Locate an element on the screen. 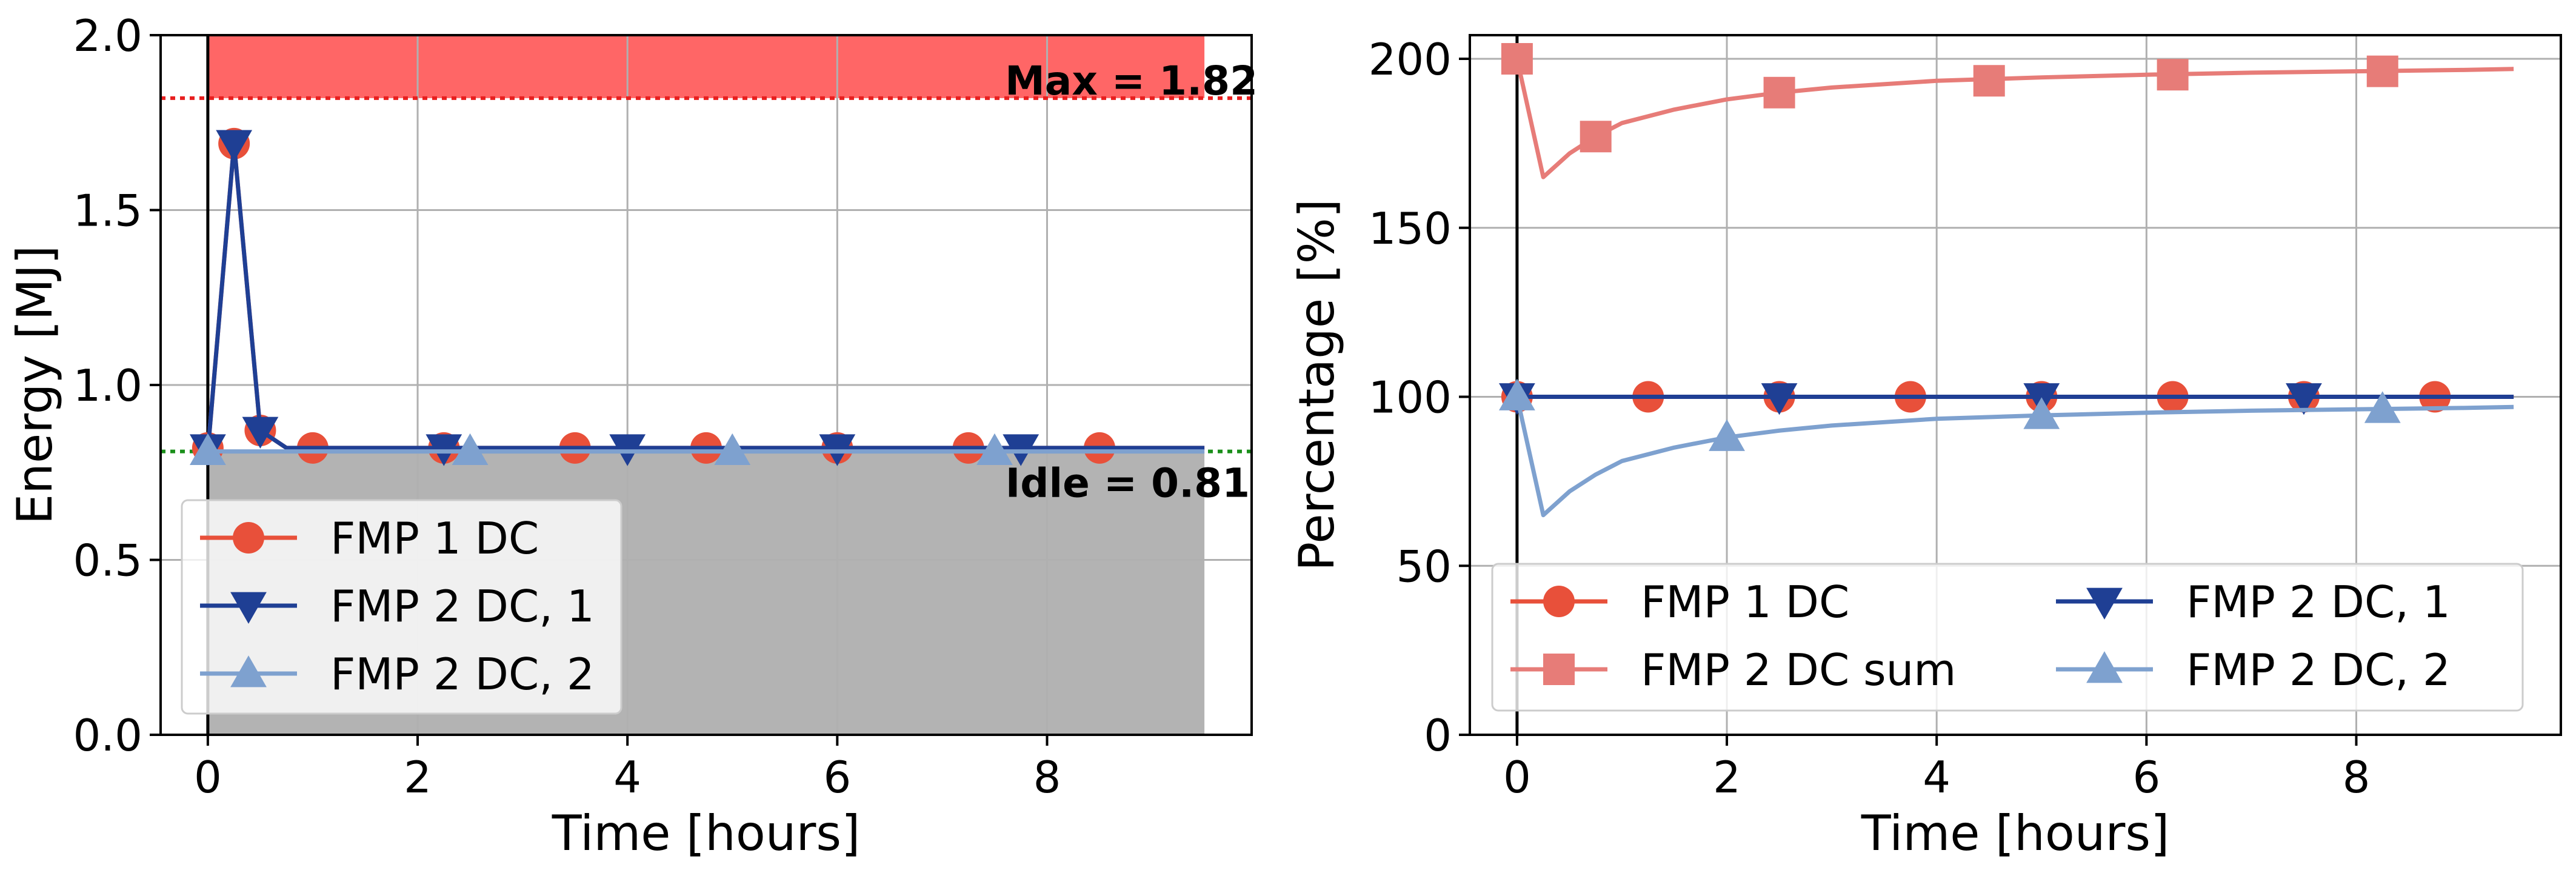 This screenshot has height=870, width=2576. max-annotation: Max = 1.82 is located at coordinates (1131, 81).